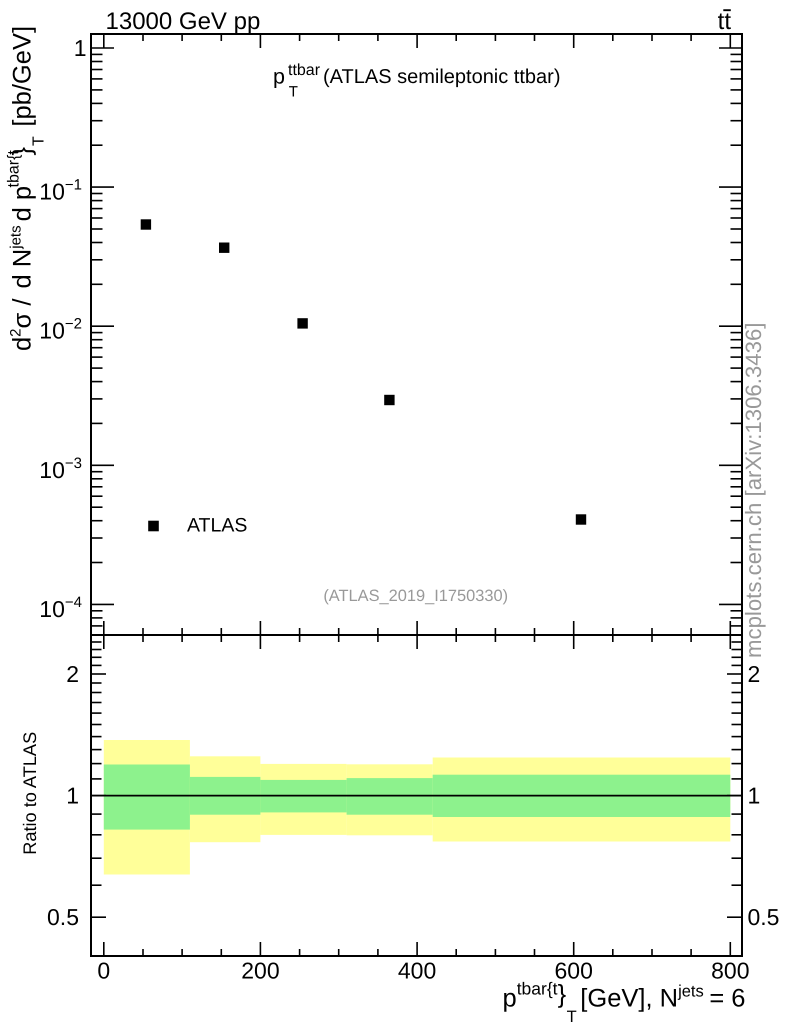  I want to click on svg-text: ttbar, so click(304, 70).